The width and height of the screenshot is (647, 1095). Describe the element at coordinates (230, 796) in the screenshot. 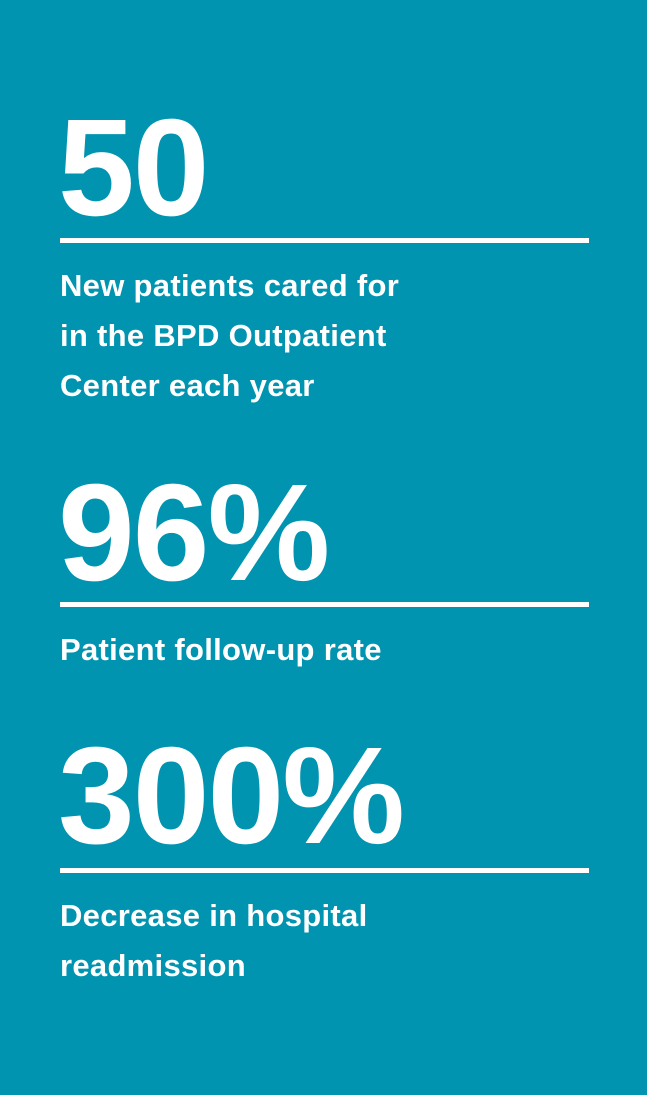

I see `stat-value: 300%` at that location.